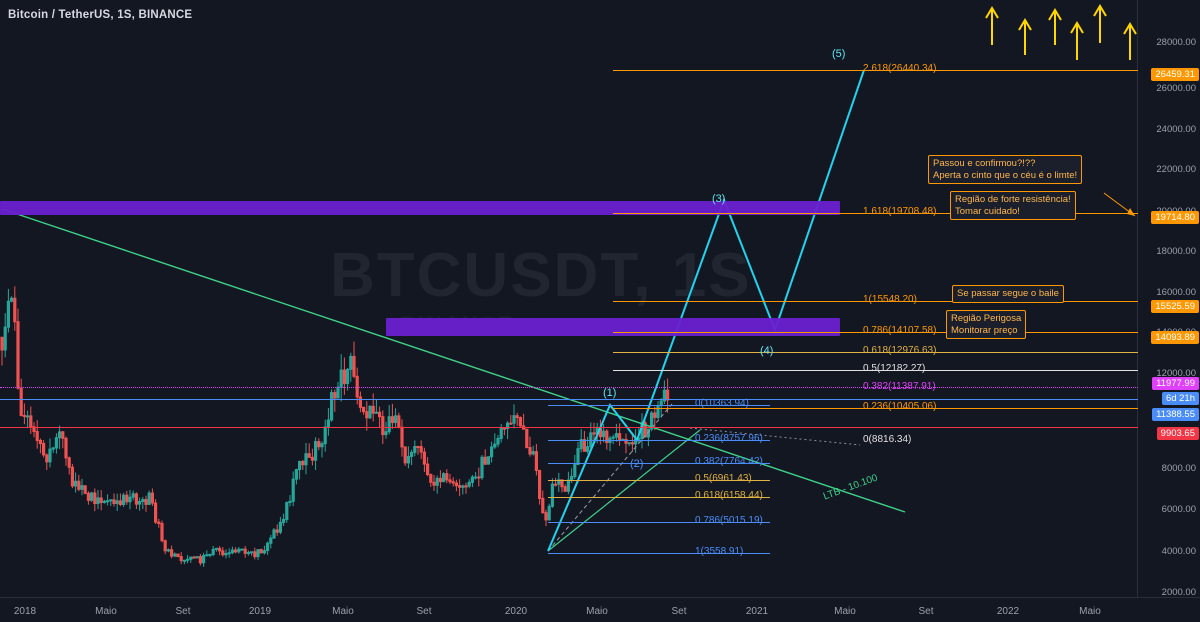 The height and width of the screenshot is (622, 1200). What do you see at coordinates (729, 495) in the screenshot?
I see `fib-label-low-0618: 0.618(6158.44)` at bounding box center [729, 495].